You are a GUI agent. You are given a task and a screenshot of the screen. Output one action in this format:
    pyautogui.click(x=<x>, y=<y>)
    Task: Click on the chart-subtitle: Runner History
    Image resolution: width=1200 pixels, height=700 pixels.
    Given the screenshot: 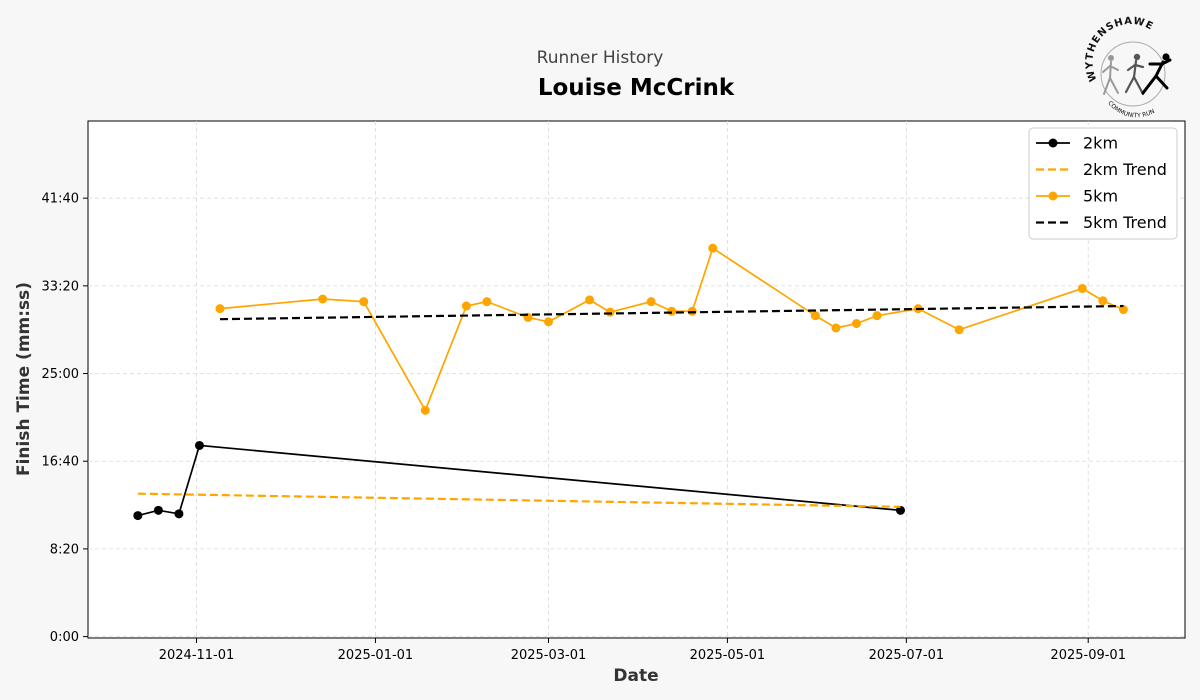 What is the action you would take?
    pyautogui.click(x=600, y=58)
    